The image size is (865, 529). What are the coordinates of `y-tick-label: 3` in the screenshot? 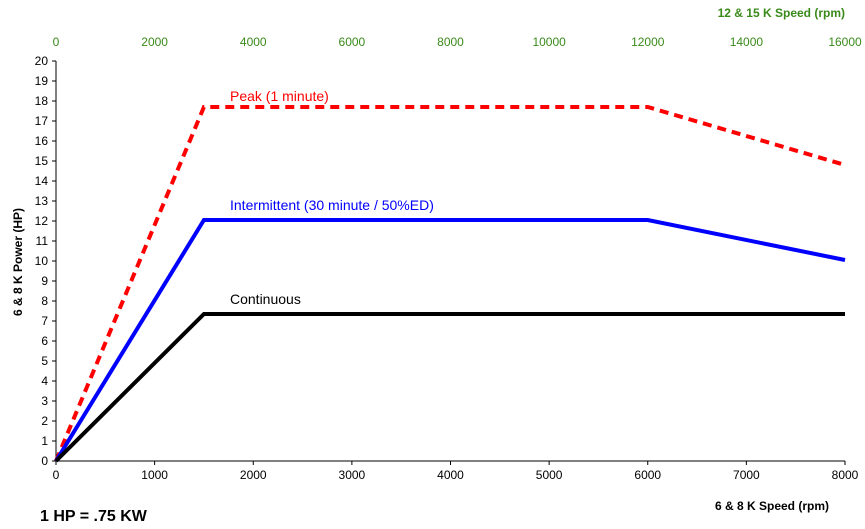 It's located at (44, 401).